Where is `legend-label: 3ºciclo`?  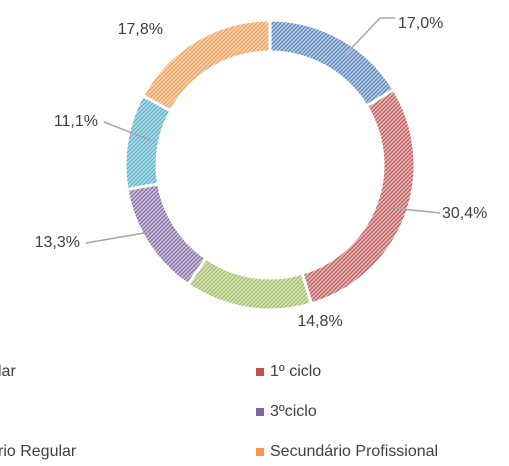 legend-label: 3ºciclo is located at coordinates (293, 411).